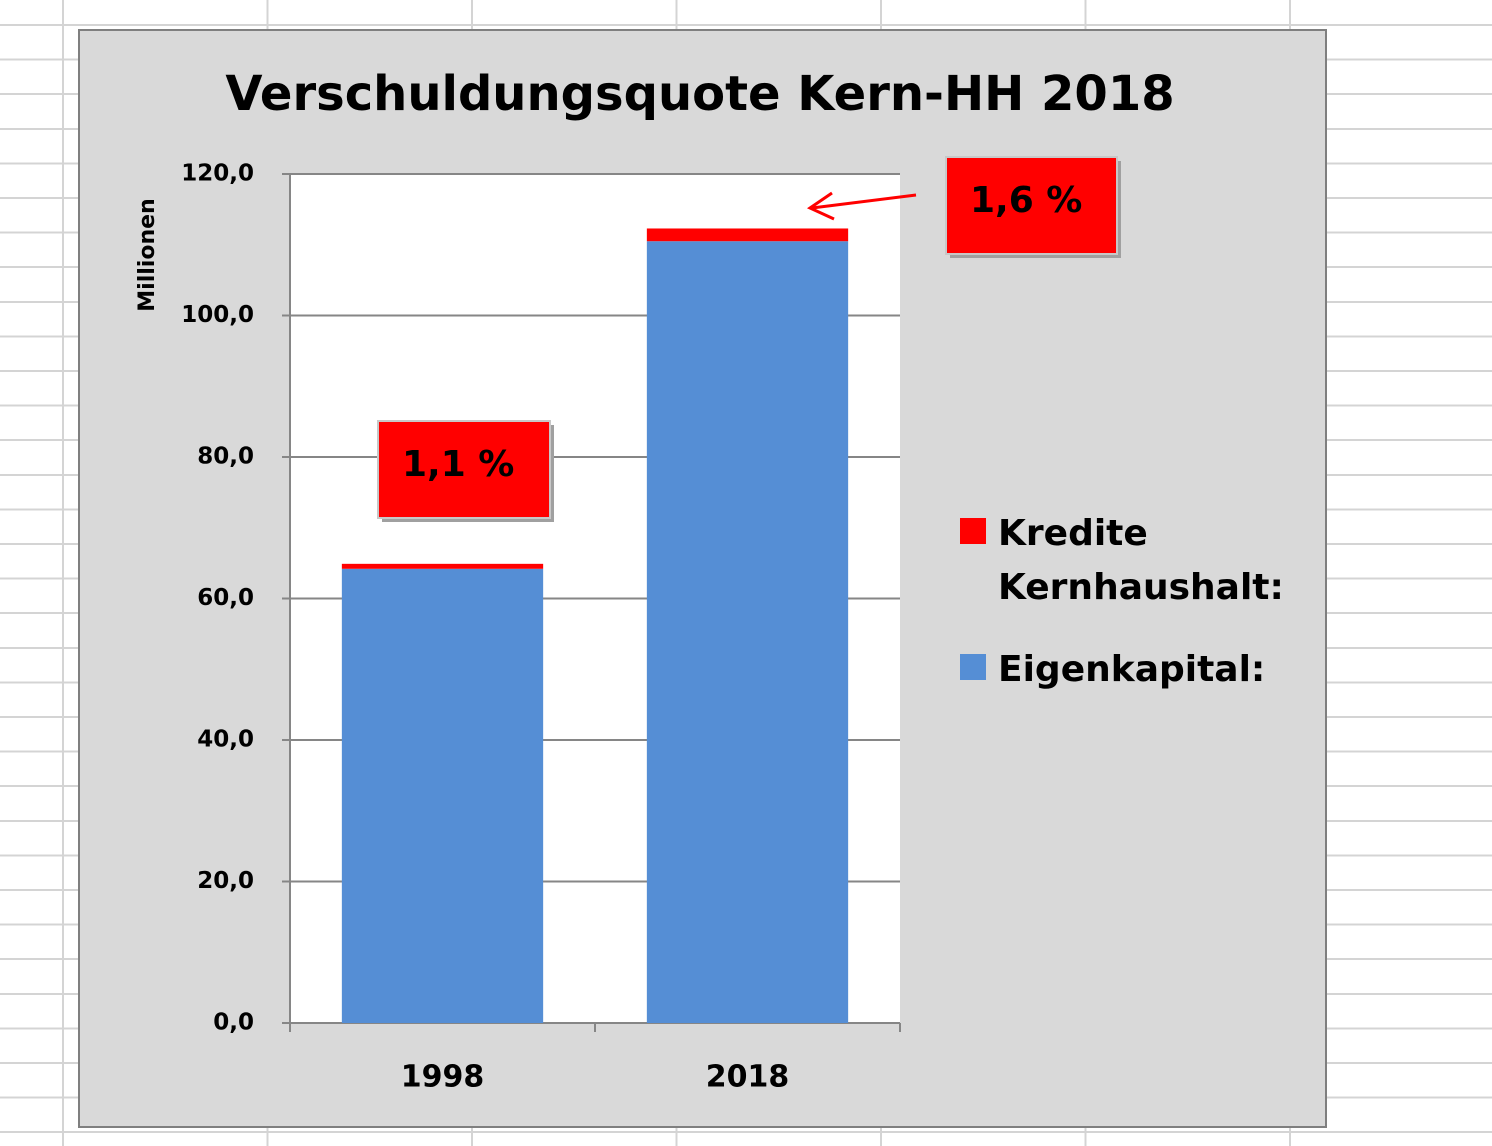 This screenshot has width=1492, height=1146. What do you see at coordinates (443, 1077) in the screenshot?
I see `x-tick-label: 1998` at bounding box center [443, 1077].